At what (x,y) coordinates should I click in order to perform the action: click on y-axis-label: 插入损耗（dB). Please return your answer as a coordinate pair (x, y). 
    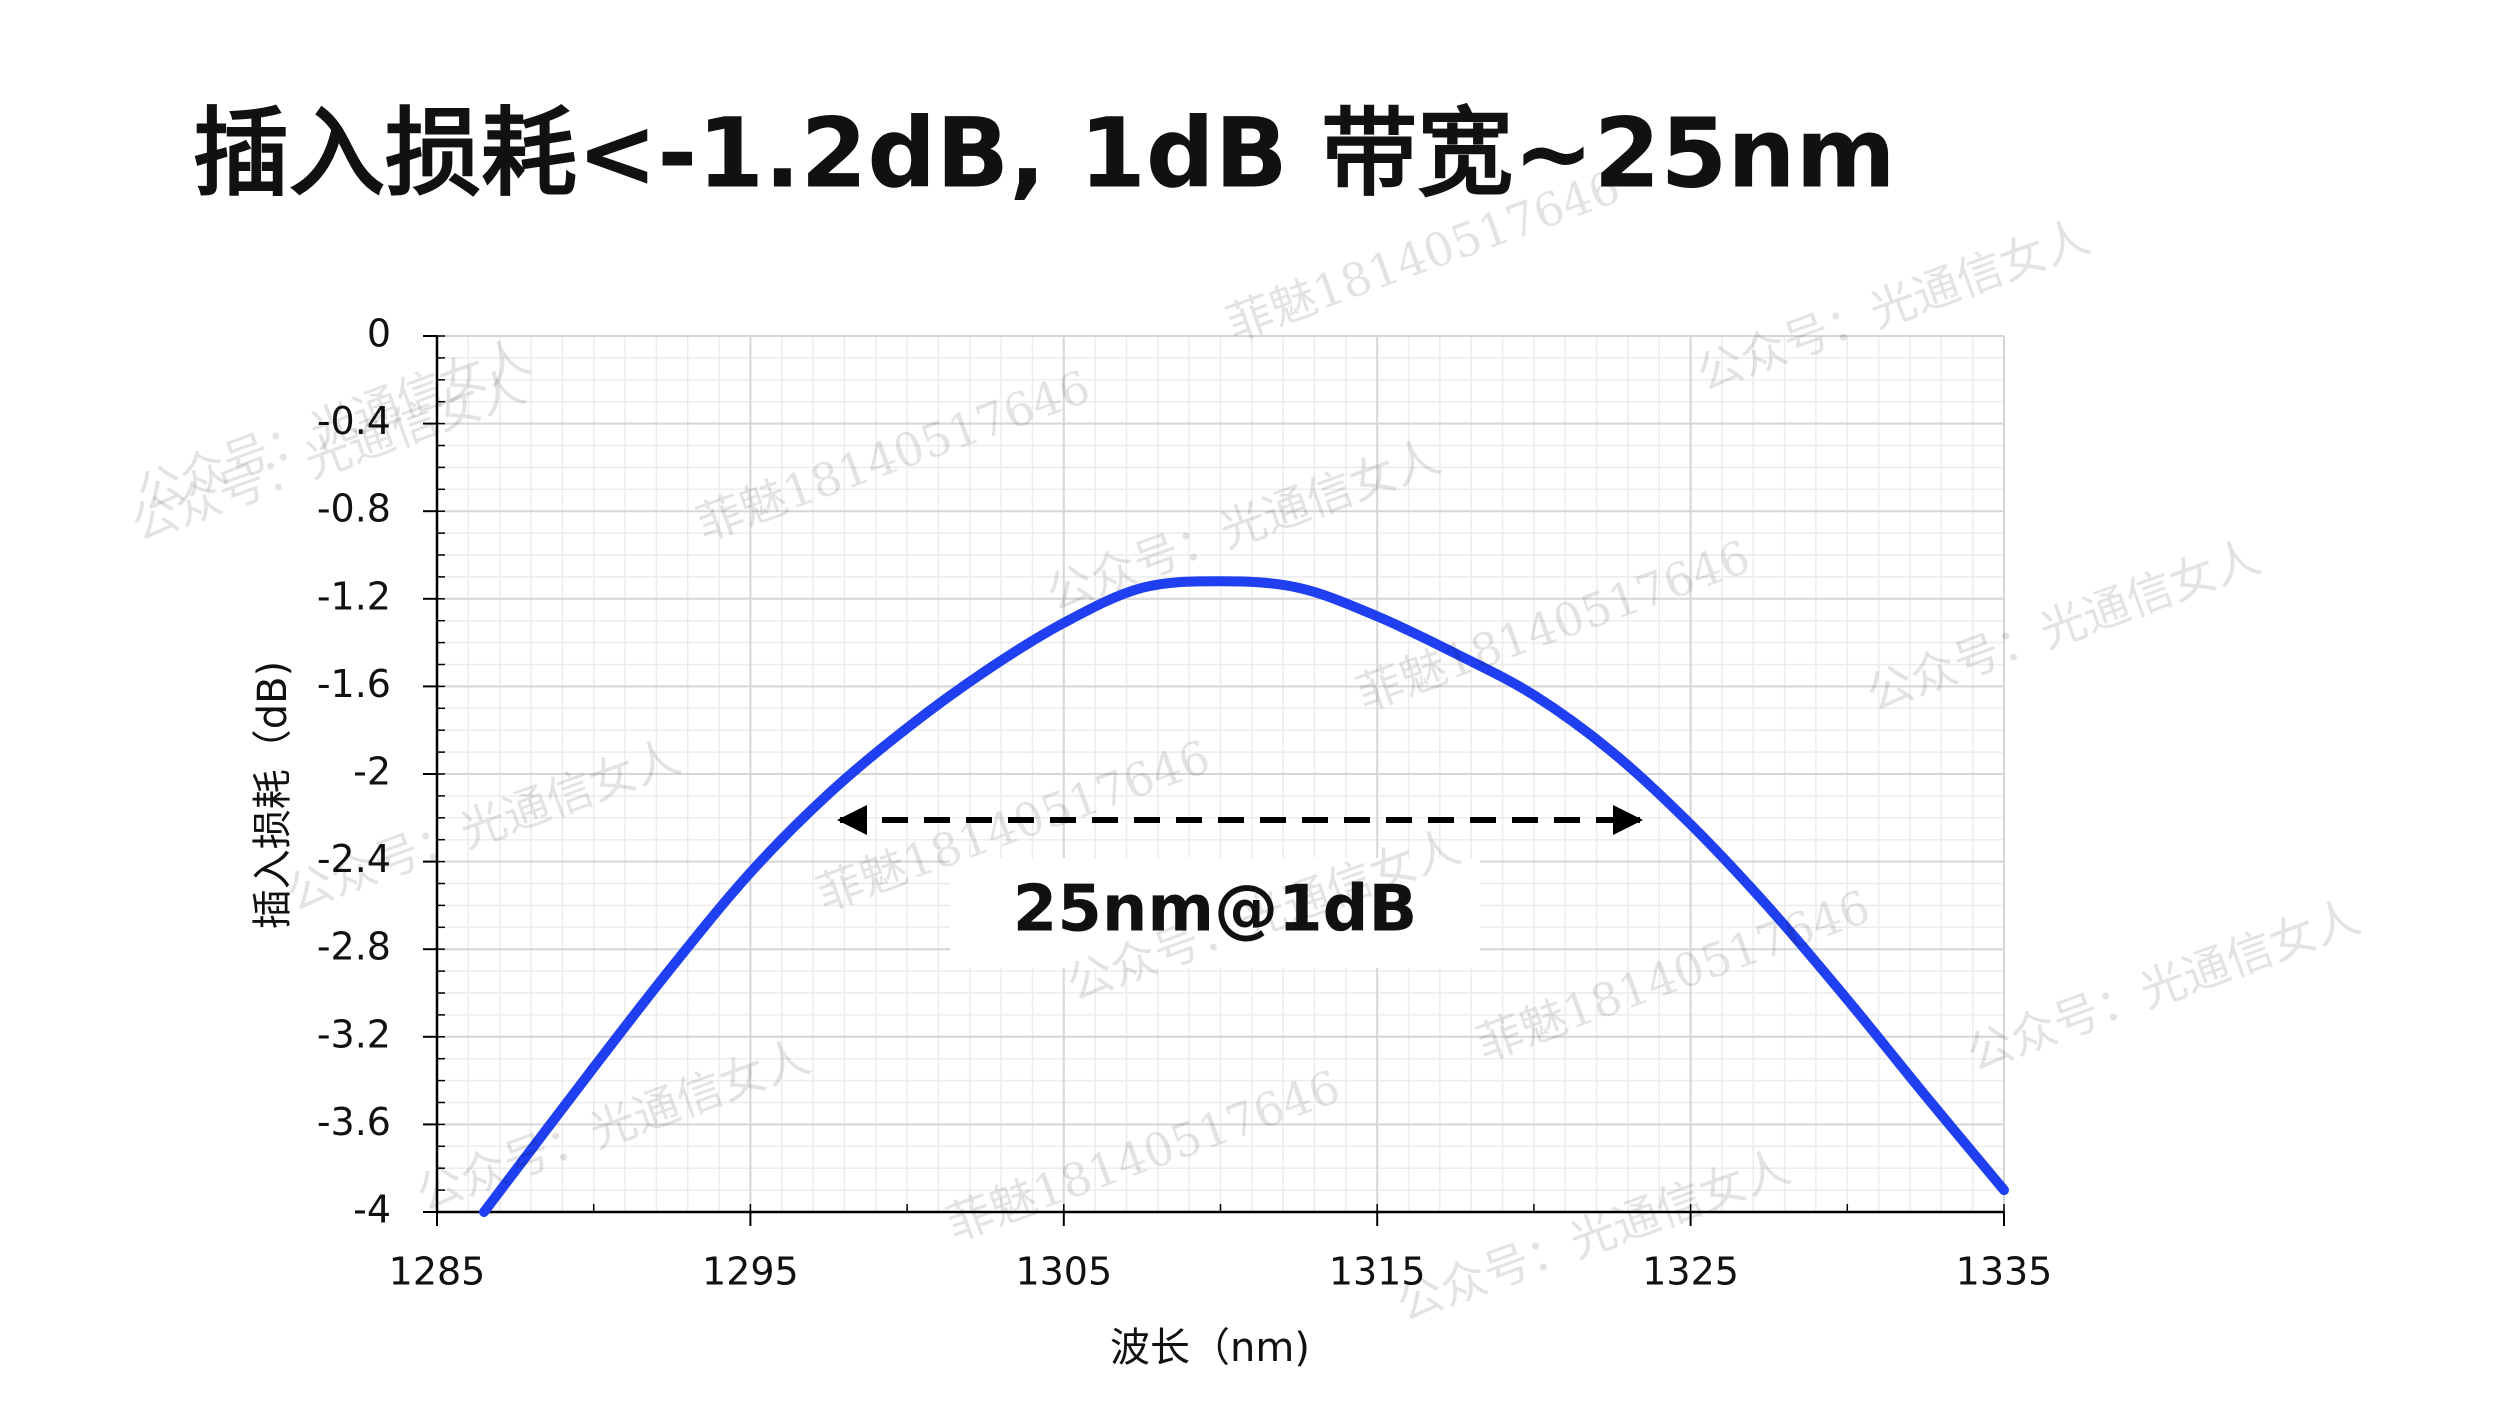
    Looking at the image, I should click on (273, 795).